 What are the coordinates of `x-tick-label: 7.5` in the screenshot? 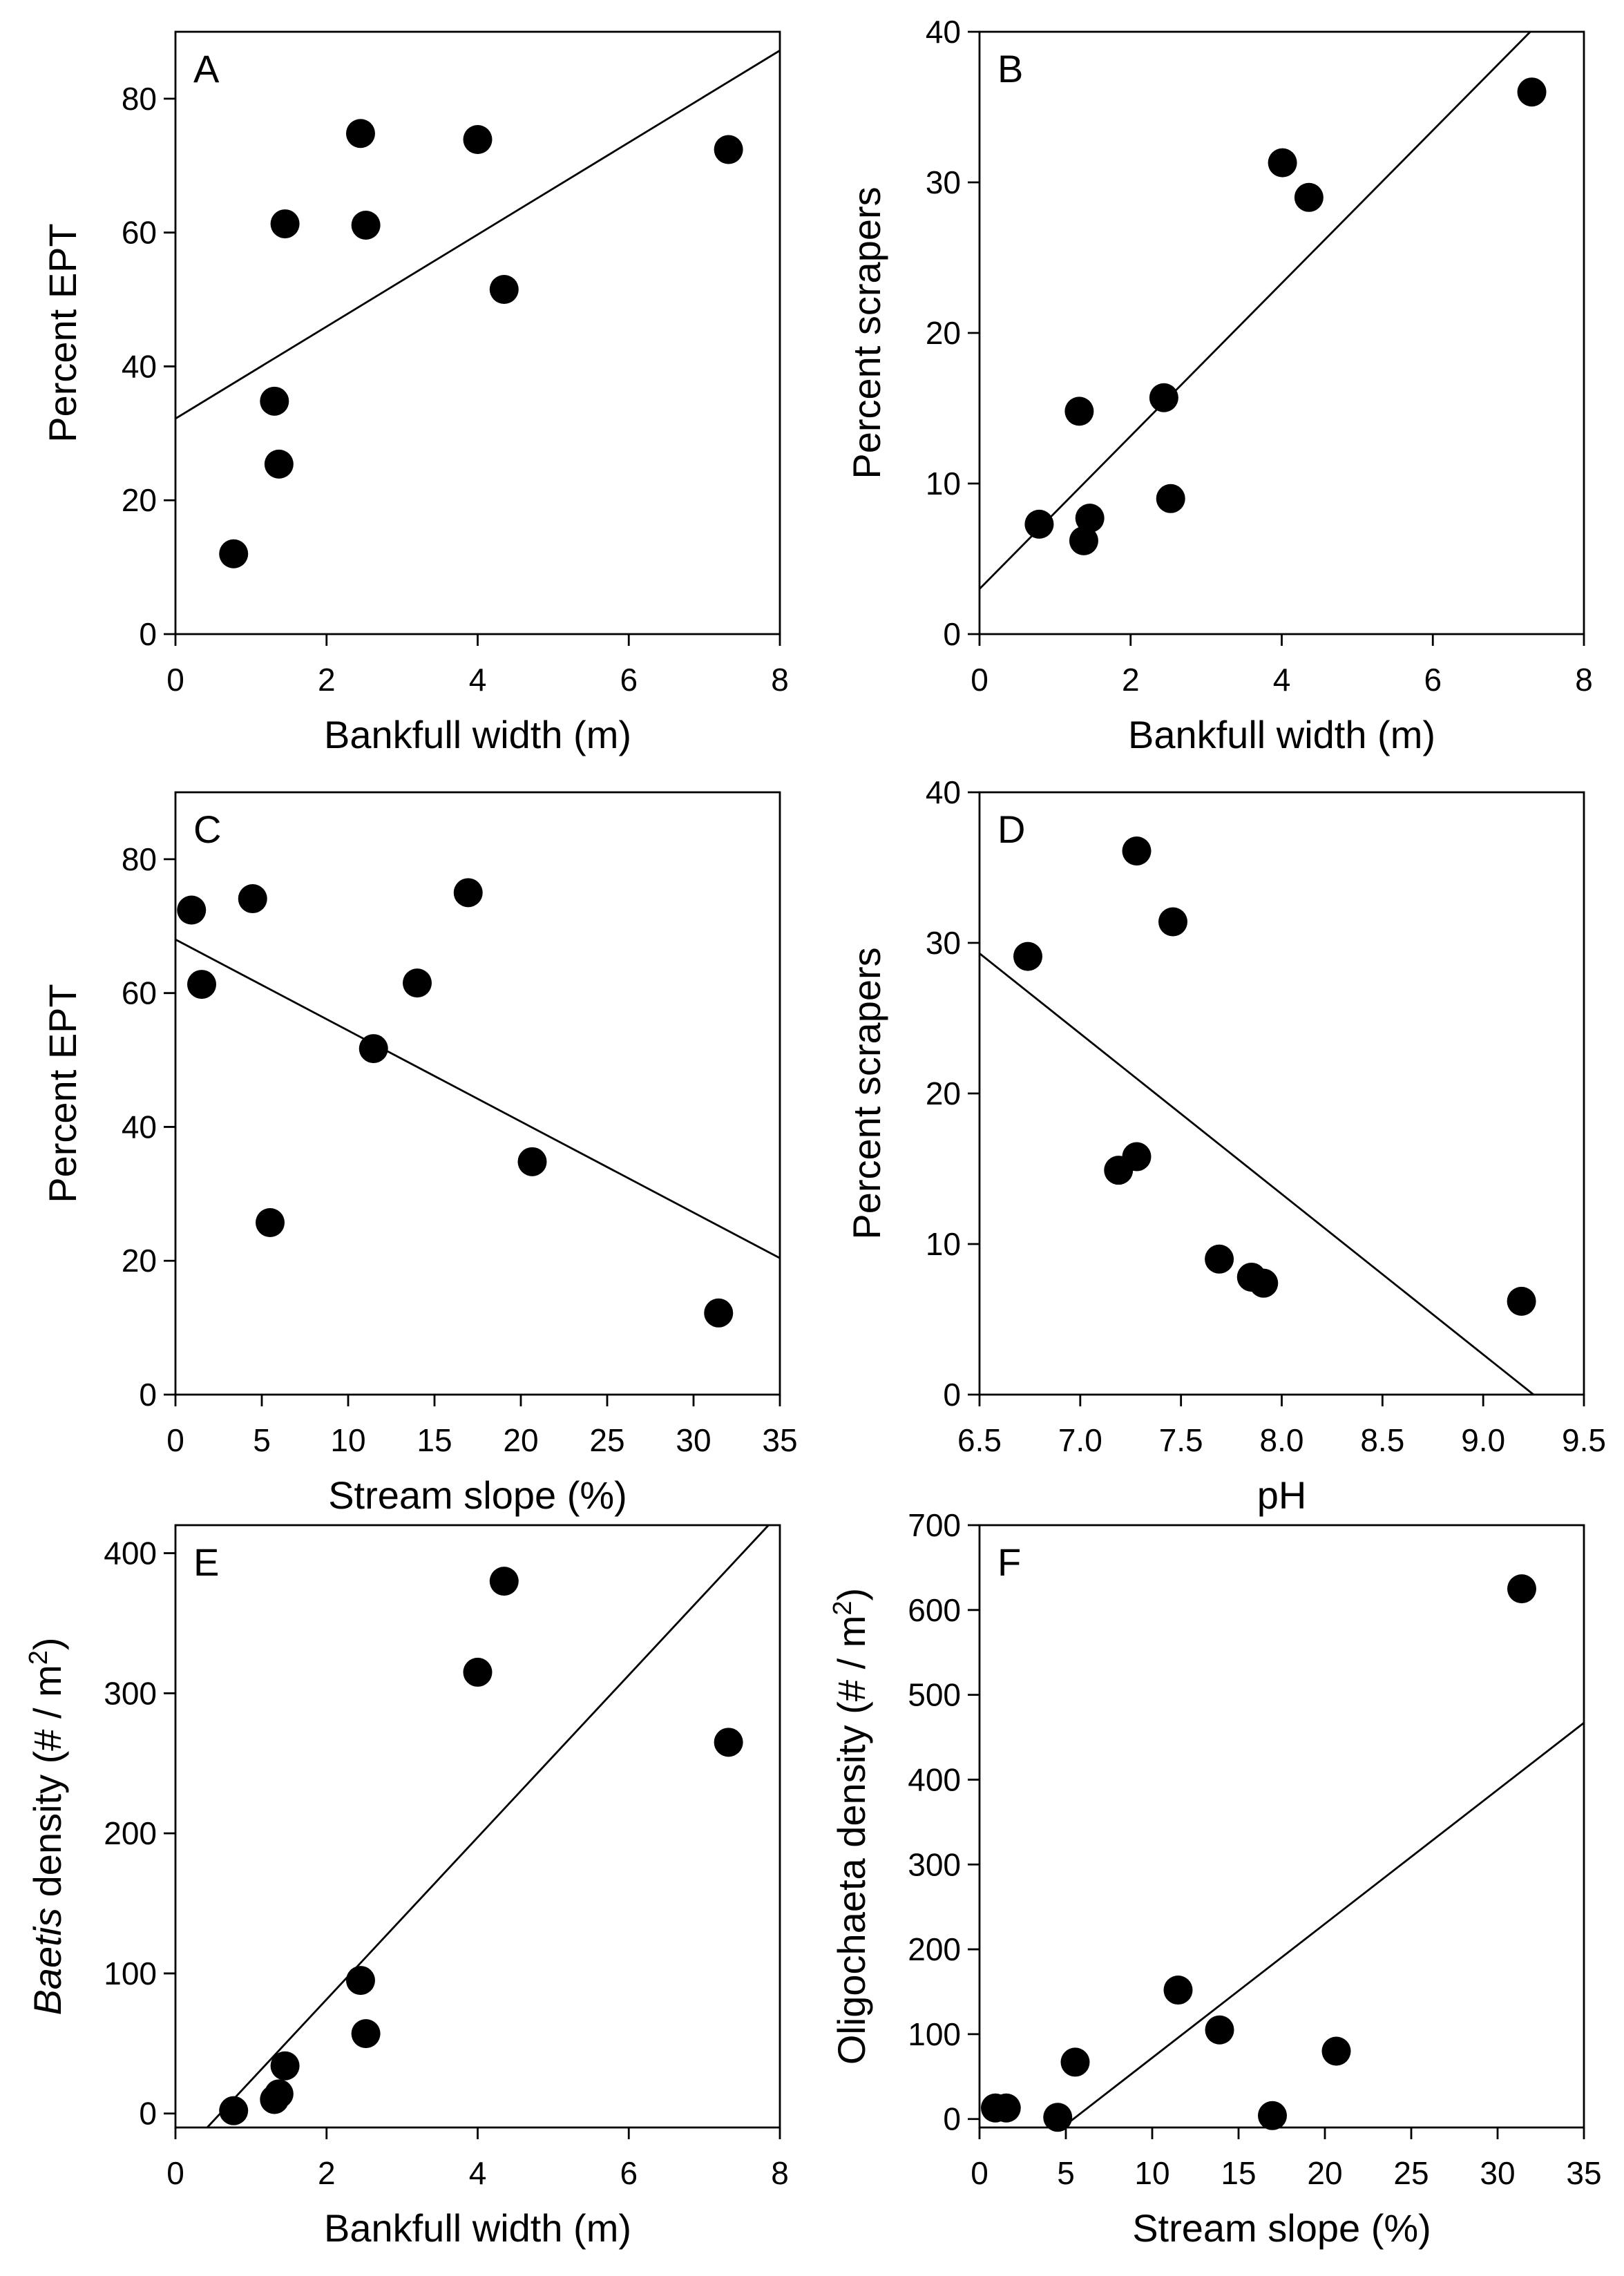 It's located at (1181, 1440).